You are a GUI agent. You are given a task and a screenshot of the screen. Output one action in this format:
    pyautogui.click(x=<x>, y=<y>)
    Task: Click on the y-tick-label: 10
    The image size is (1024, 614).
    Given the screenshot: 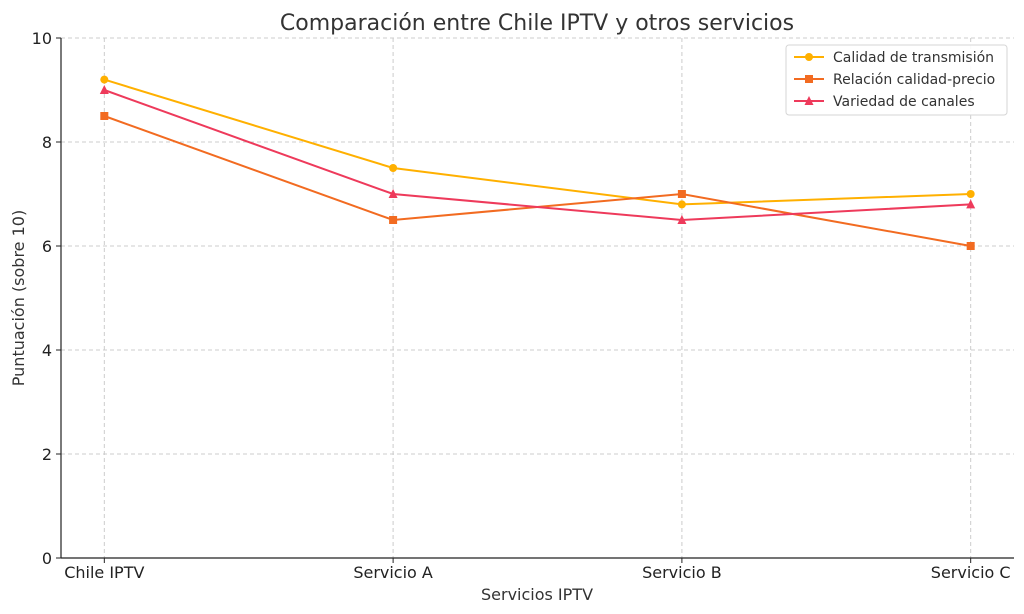 What is the action you would take?
    pyautogui.click(x=42, y=38)
    